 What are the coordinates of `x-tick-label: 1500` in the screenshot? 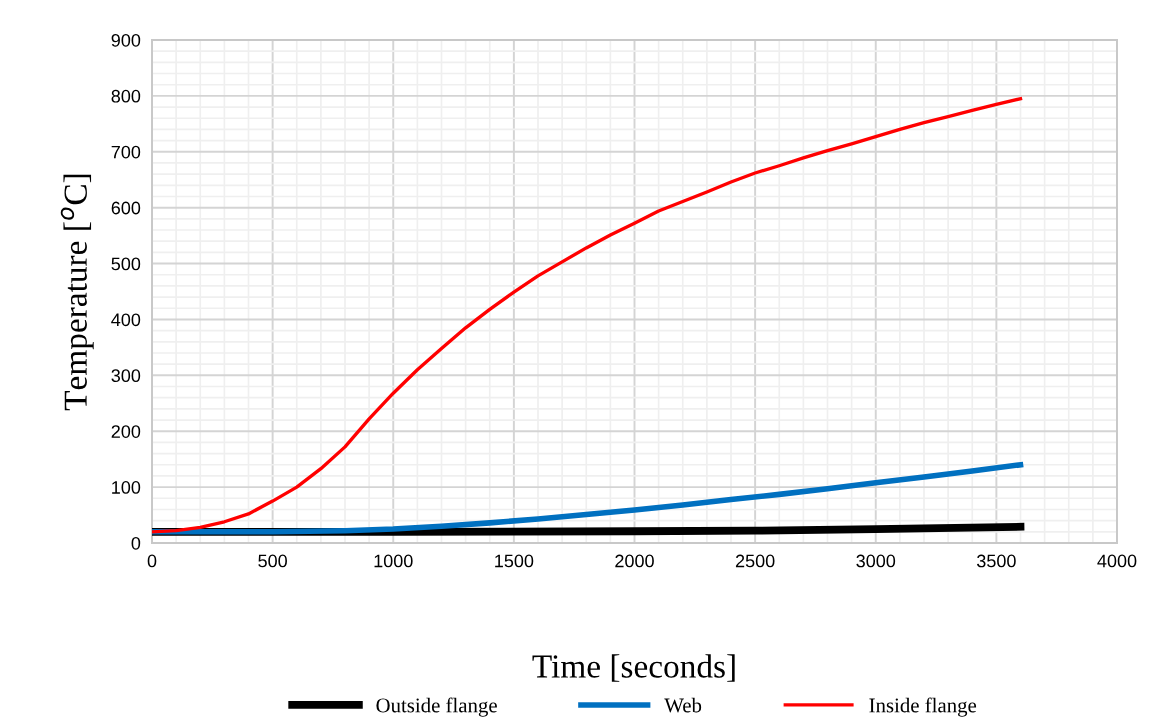 It's located at (514, 561).